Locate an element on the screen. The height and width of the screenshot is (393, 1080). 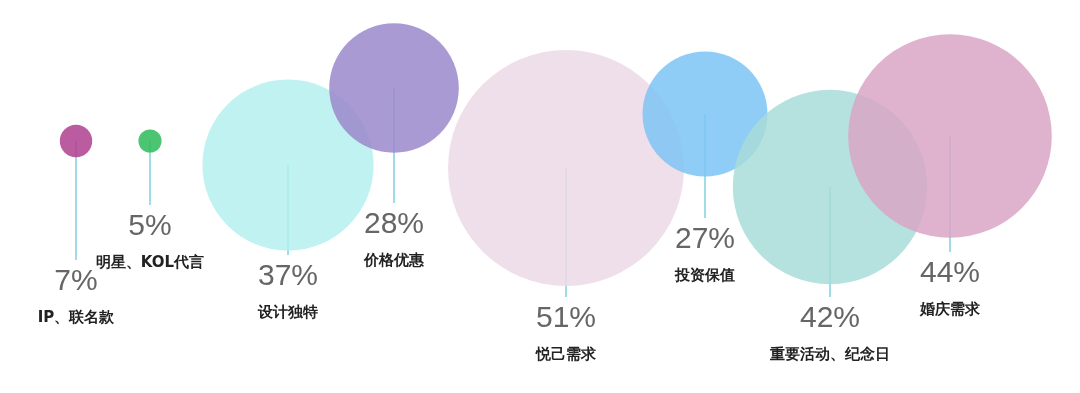
category-label: 价格优惠 is located at coordinates (394, 260).